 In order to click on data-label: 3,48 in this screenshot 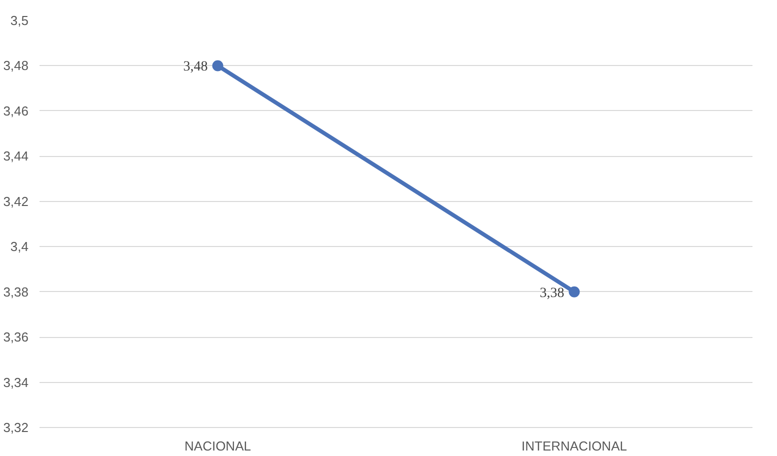, I will do `click(195, 67)`.